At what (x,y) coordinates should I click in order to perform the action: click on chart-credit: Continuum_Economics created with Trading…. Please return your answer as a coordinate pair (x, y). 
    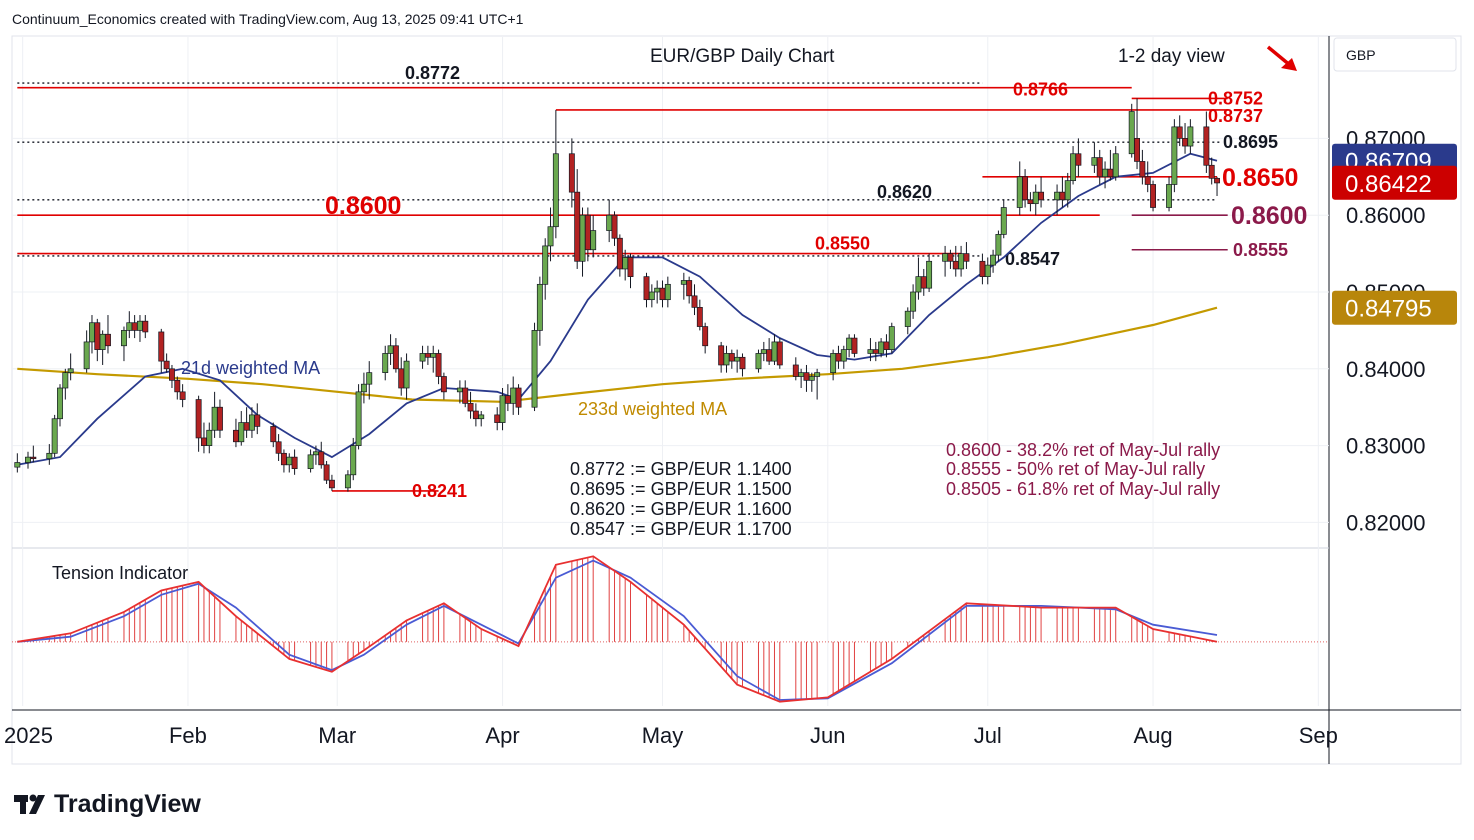
    Looking at the image, I should click on (268, 19).